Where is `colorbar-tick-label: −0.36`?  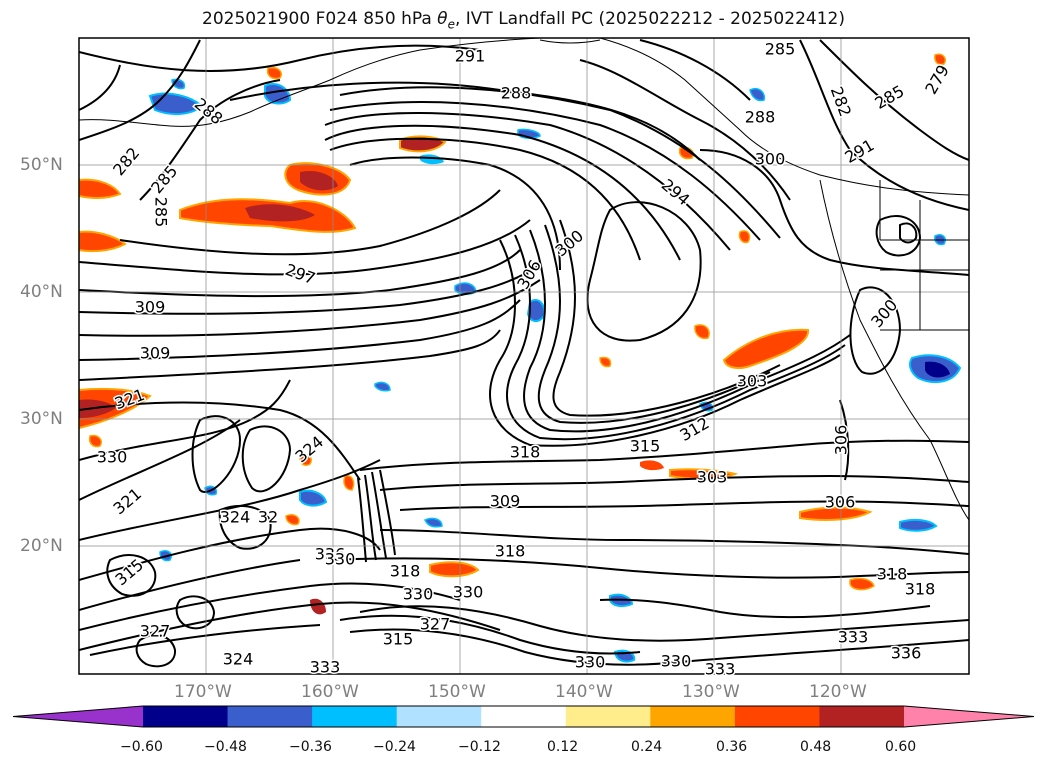
colorbar-tick-label: −0.36 is located at coordinates (310, 747).